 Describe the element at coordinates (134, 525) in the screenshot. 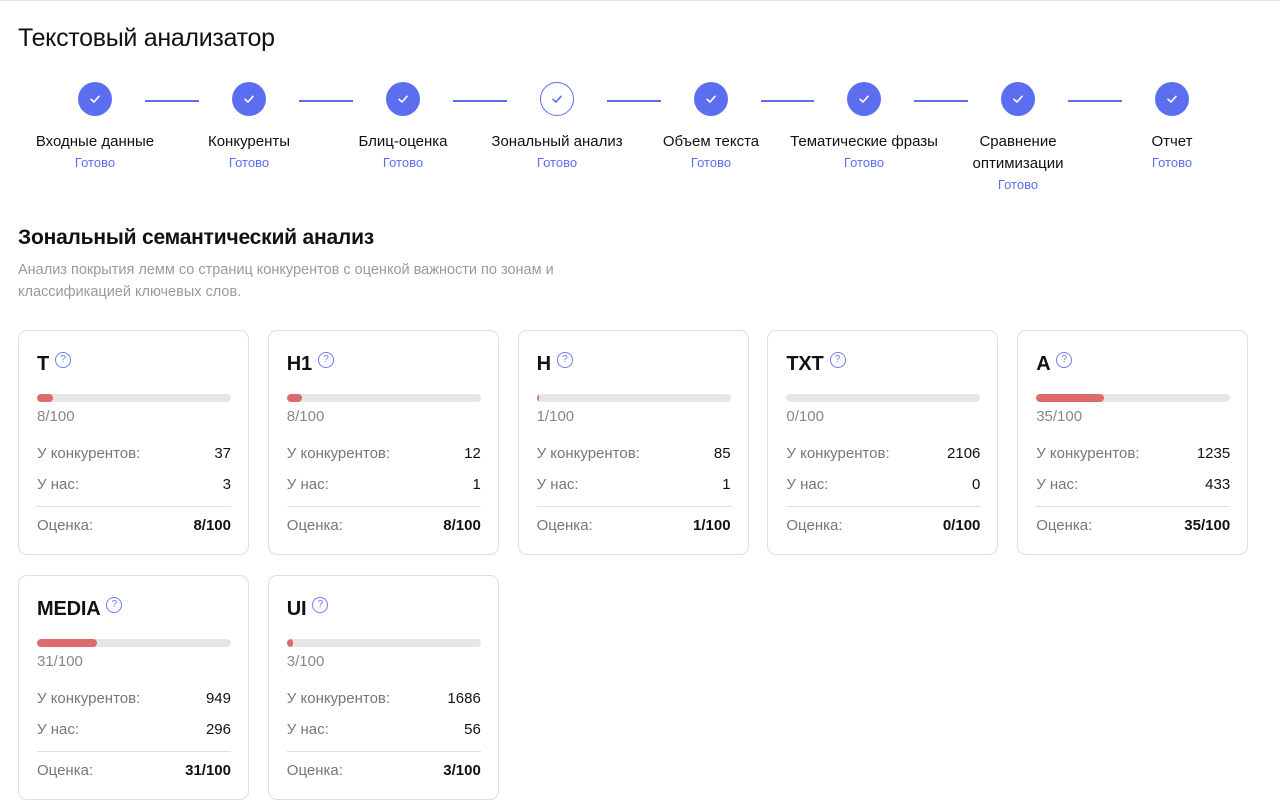

I see `score-row: Оценка: 8/100` at that location.